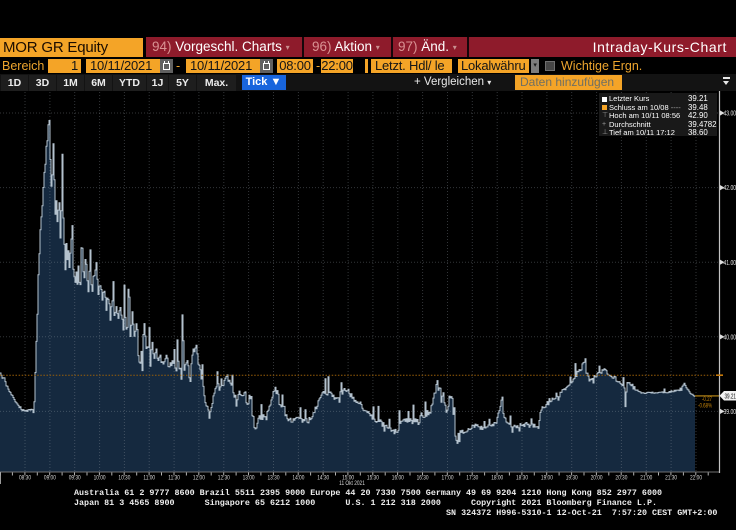 The image size is (736, 530). I want to click on svg-text: 20:00, so click(597, 478).